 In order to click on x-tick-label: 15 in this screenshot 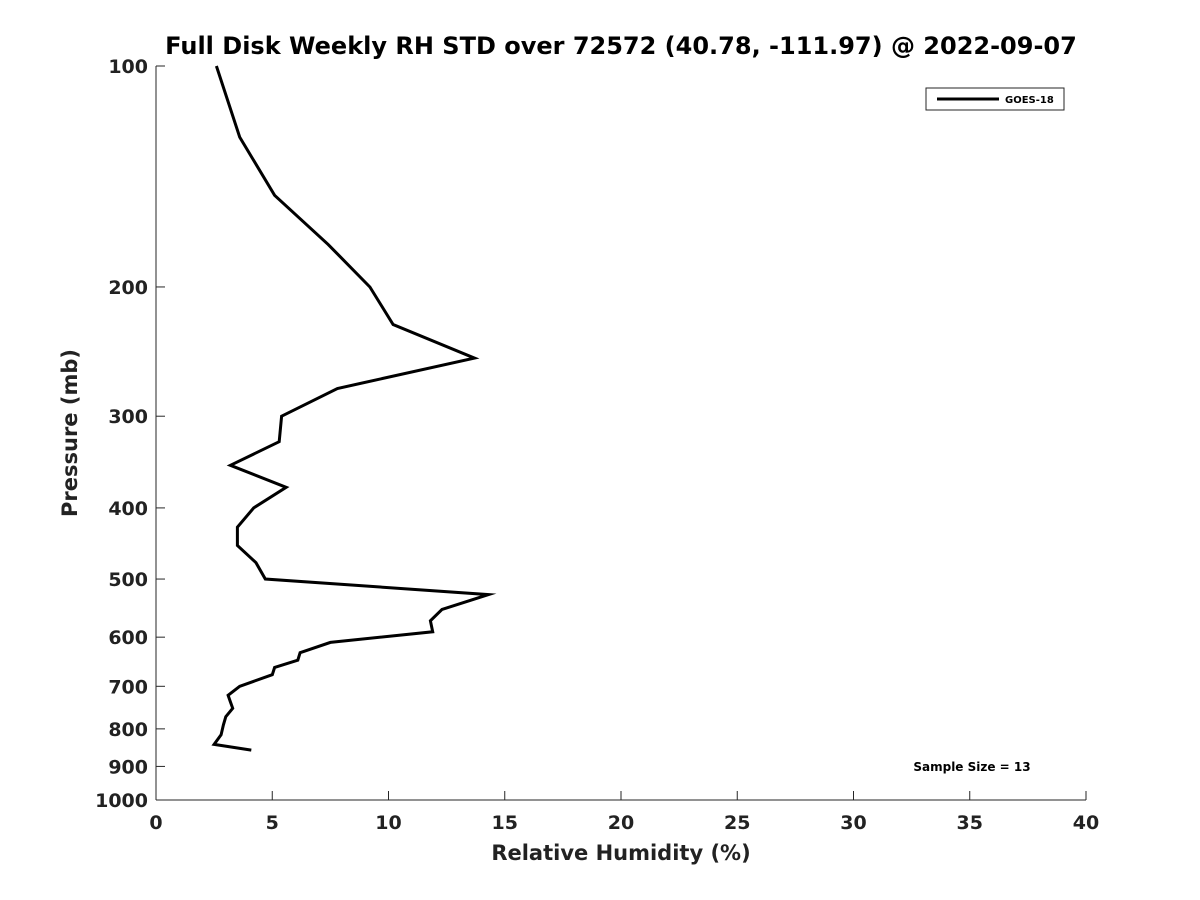, I will do `click(505, 823)`.